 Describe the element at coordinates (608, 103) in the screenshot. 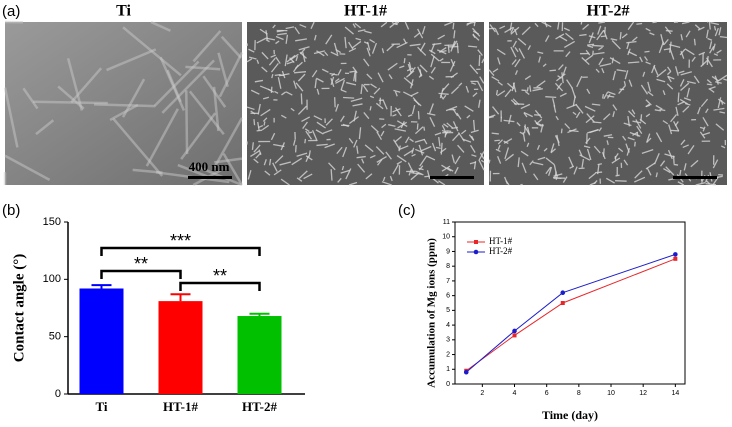

I see `image-background` at that location.